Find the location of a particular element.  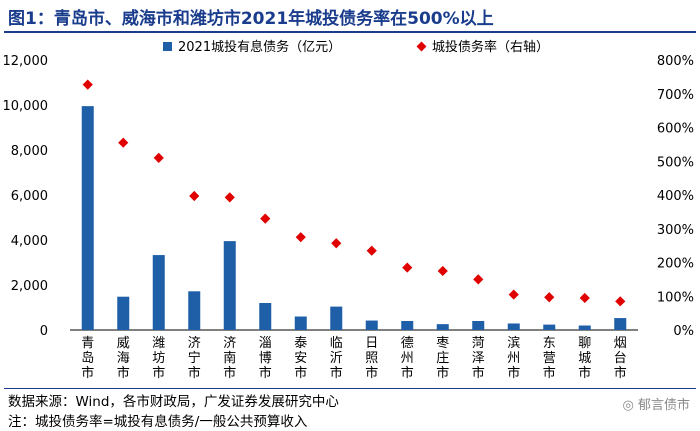

left-tick-label: 4,000 is located at coordinates (29, 241).